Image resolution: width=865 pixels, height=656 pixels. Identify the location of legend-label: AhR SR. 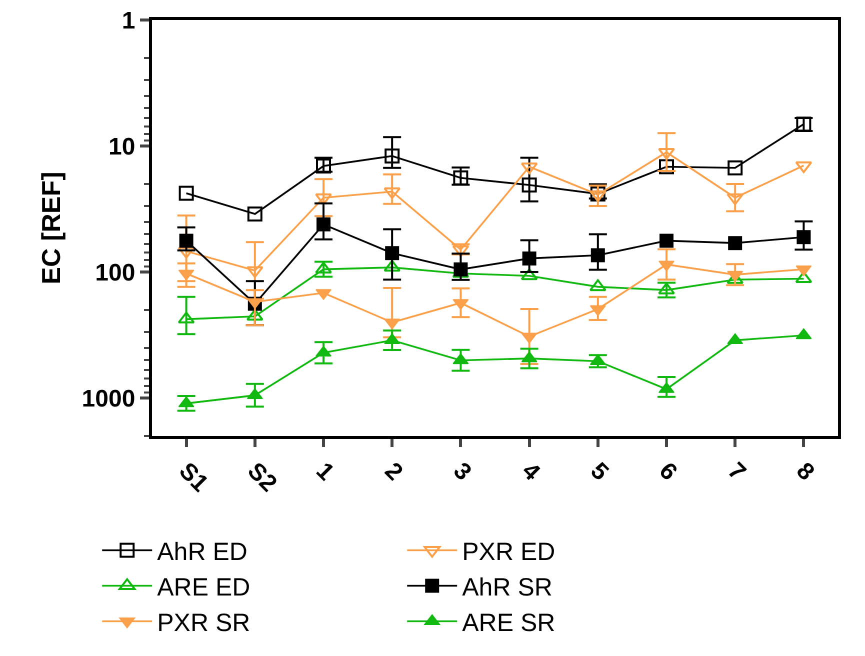
(507, 588).